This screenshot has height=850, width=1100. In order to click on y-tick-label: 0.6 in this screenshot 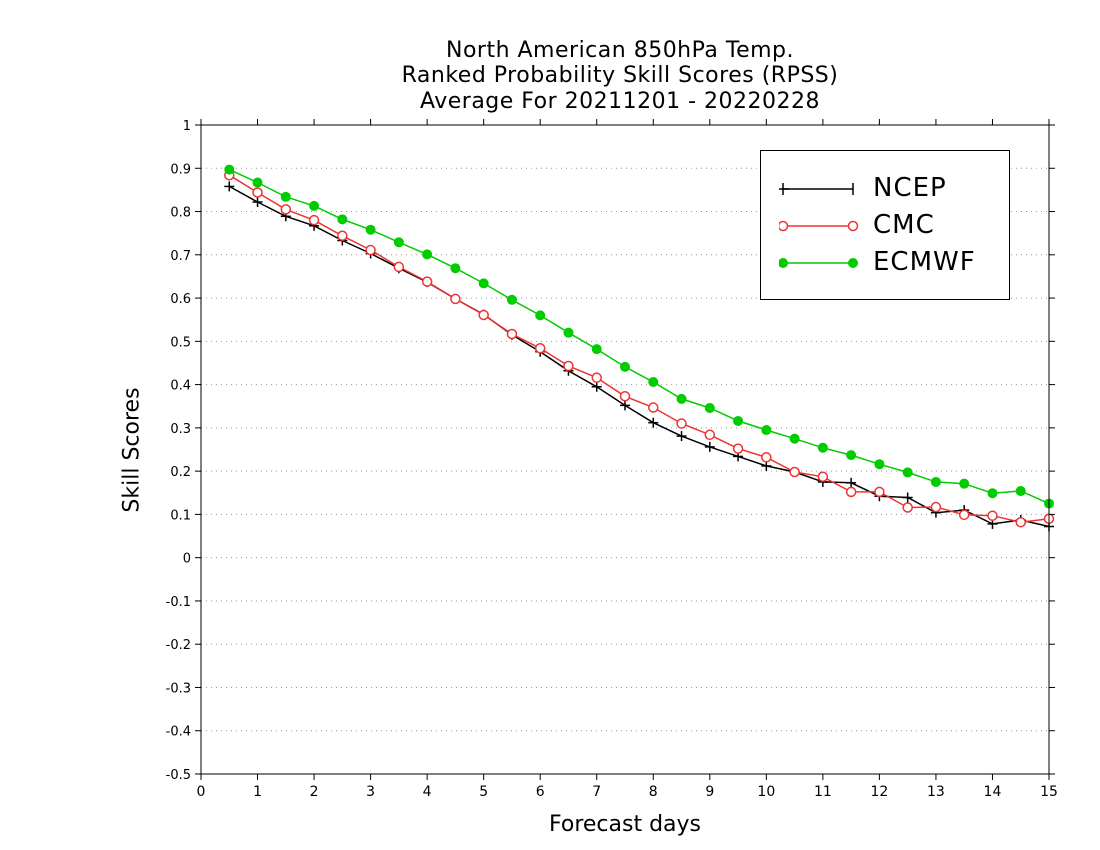, I will do `click(180, 299)`.